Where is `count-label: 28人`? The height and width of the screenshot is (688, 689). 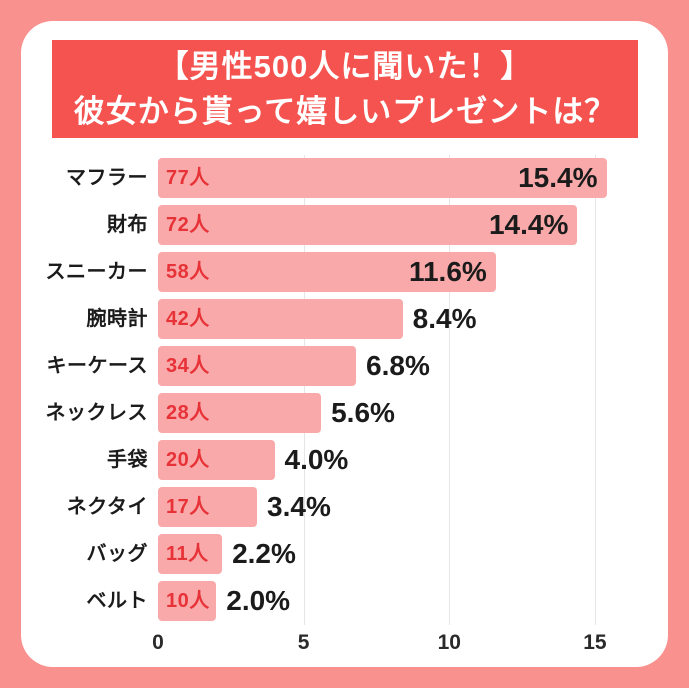 count-label: 28人 is located at coordinates (188, 413).